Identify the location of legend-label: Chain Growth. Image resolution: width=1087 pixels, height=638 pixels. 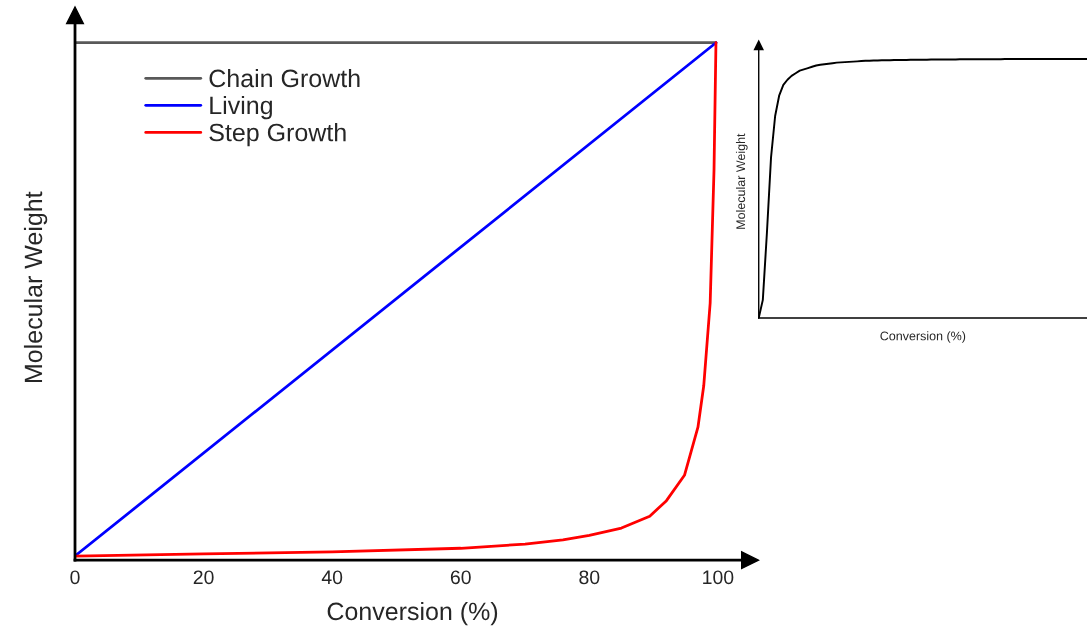
(284, 78).